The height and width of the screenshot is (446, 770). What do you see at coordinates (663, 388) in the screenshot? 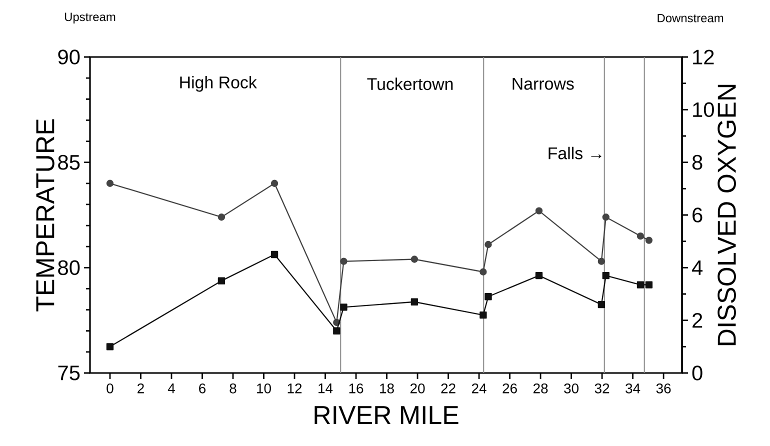
I see `x-tick-label: 36` at bounding box center [663, 388].